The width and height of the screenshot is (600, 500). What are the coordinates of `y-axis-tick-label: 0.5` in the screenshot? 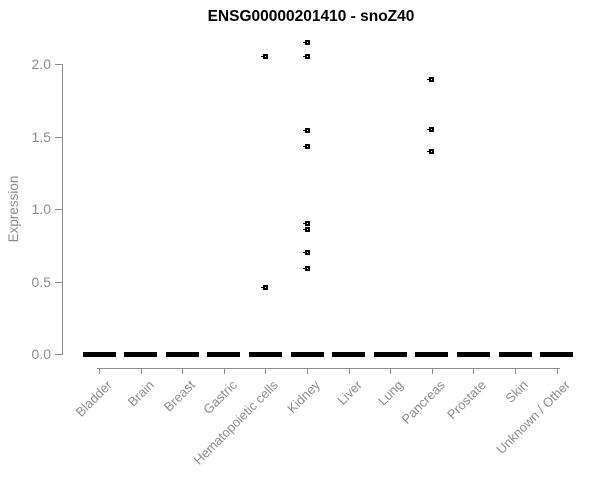 It's located at (41, 281).